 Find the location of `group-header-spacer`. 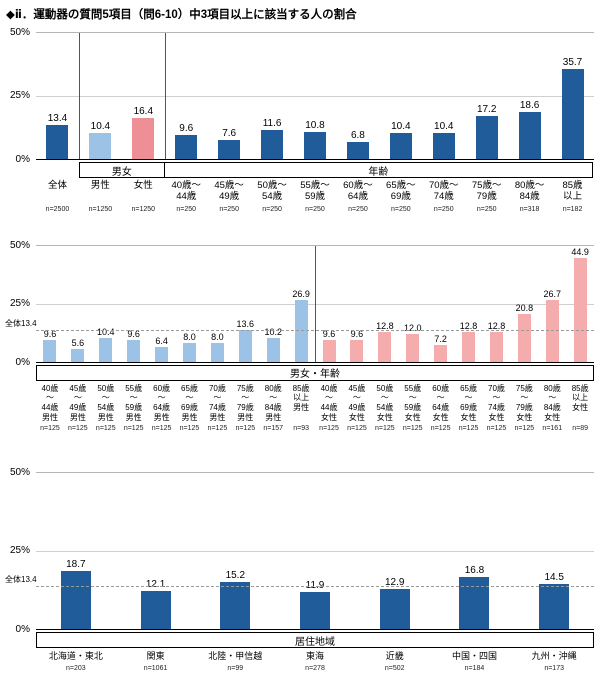

group-header-spacer is located at coordinates (57, 170).